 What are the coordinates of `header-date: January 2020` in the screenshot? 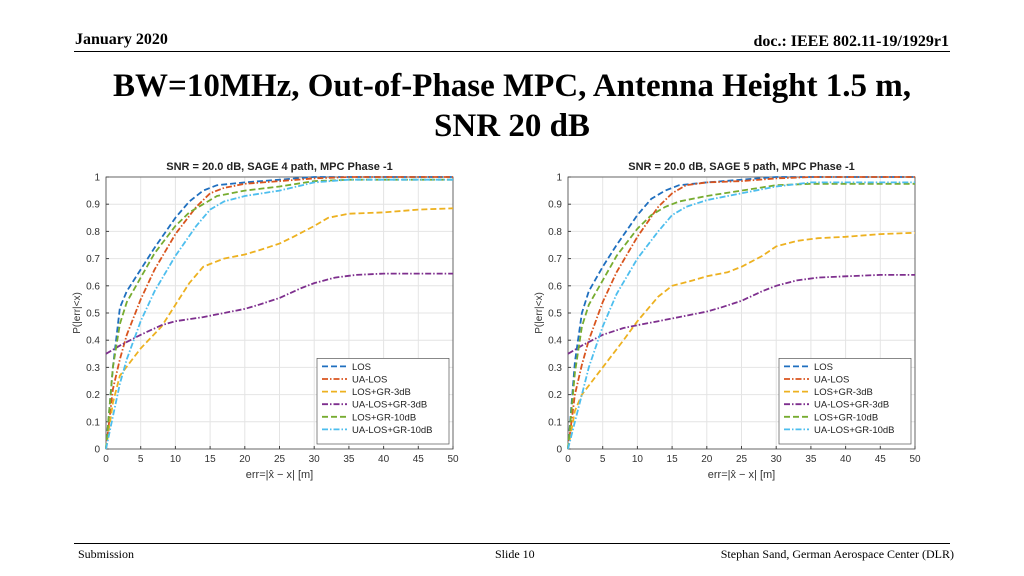 It's located at (121, 39).